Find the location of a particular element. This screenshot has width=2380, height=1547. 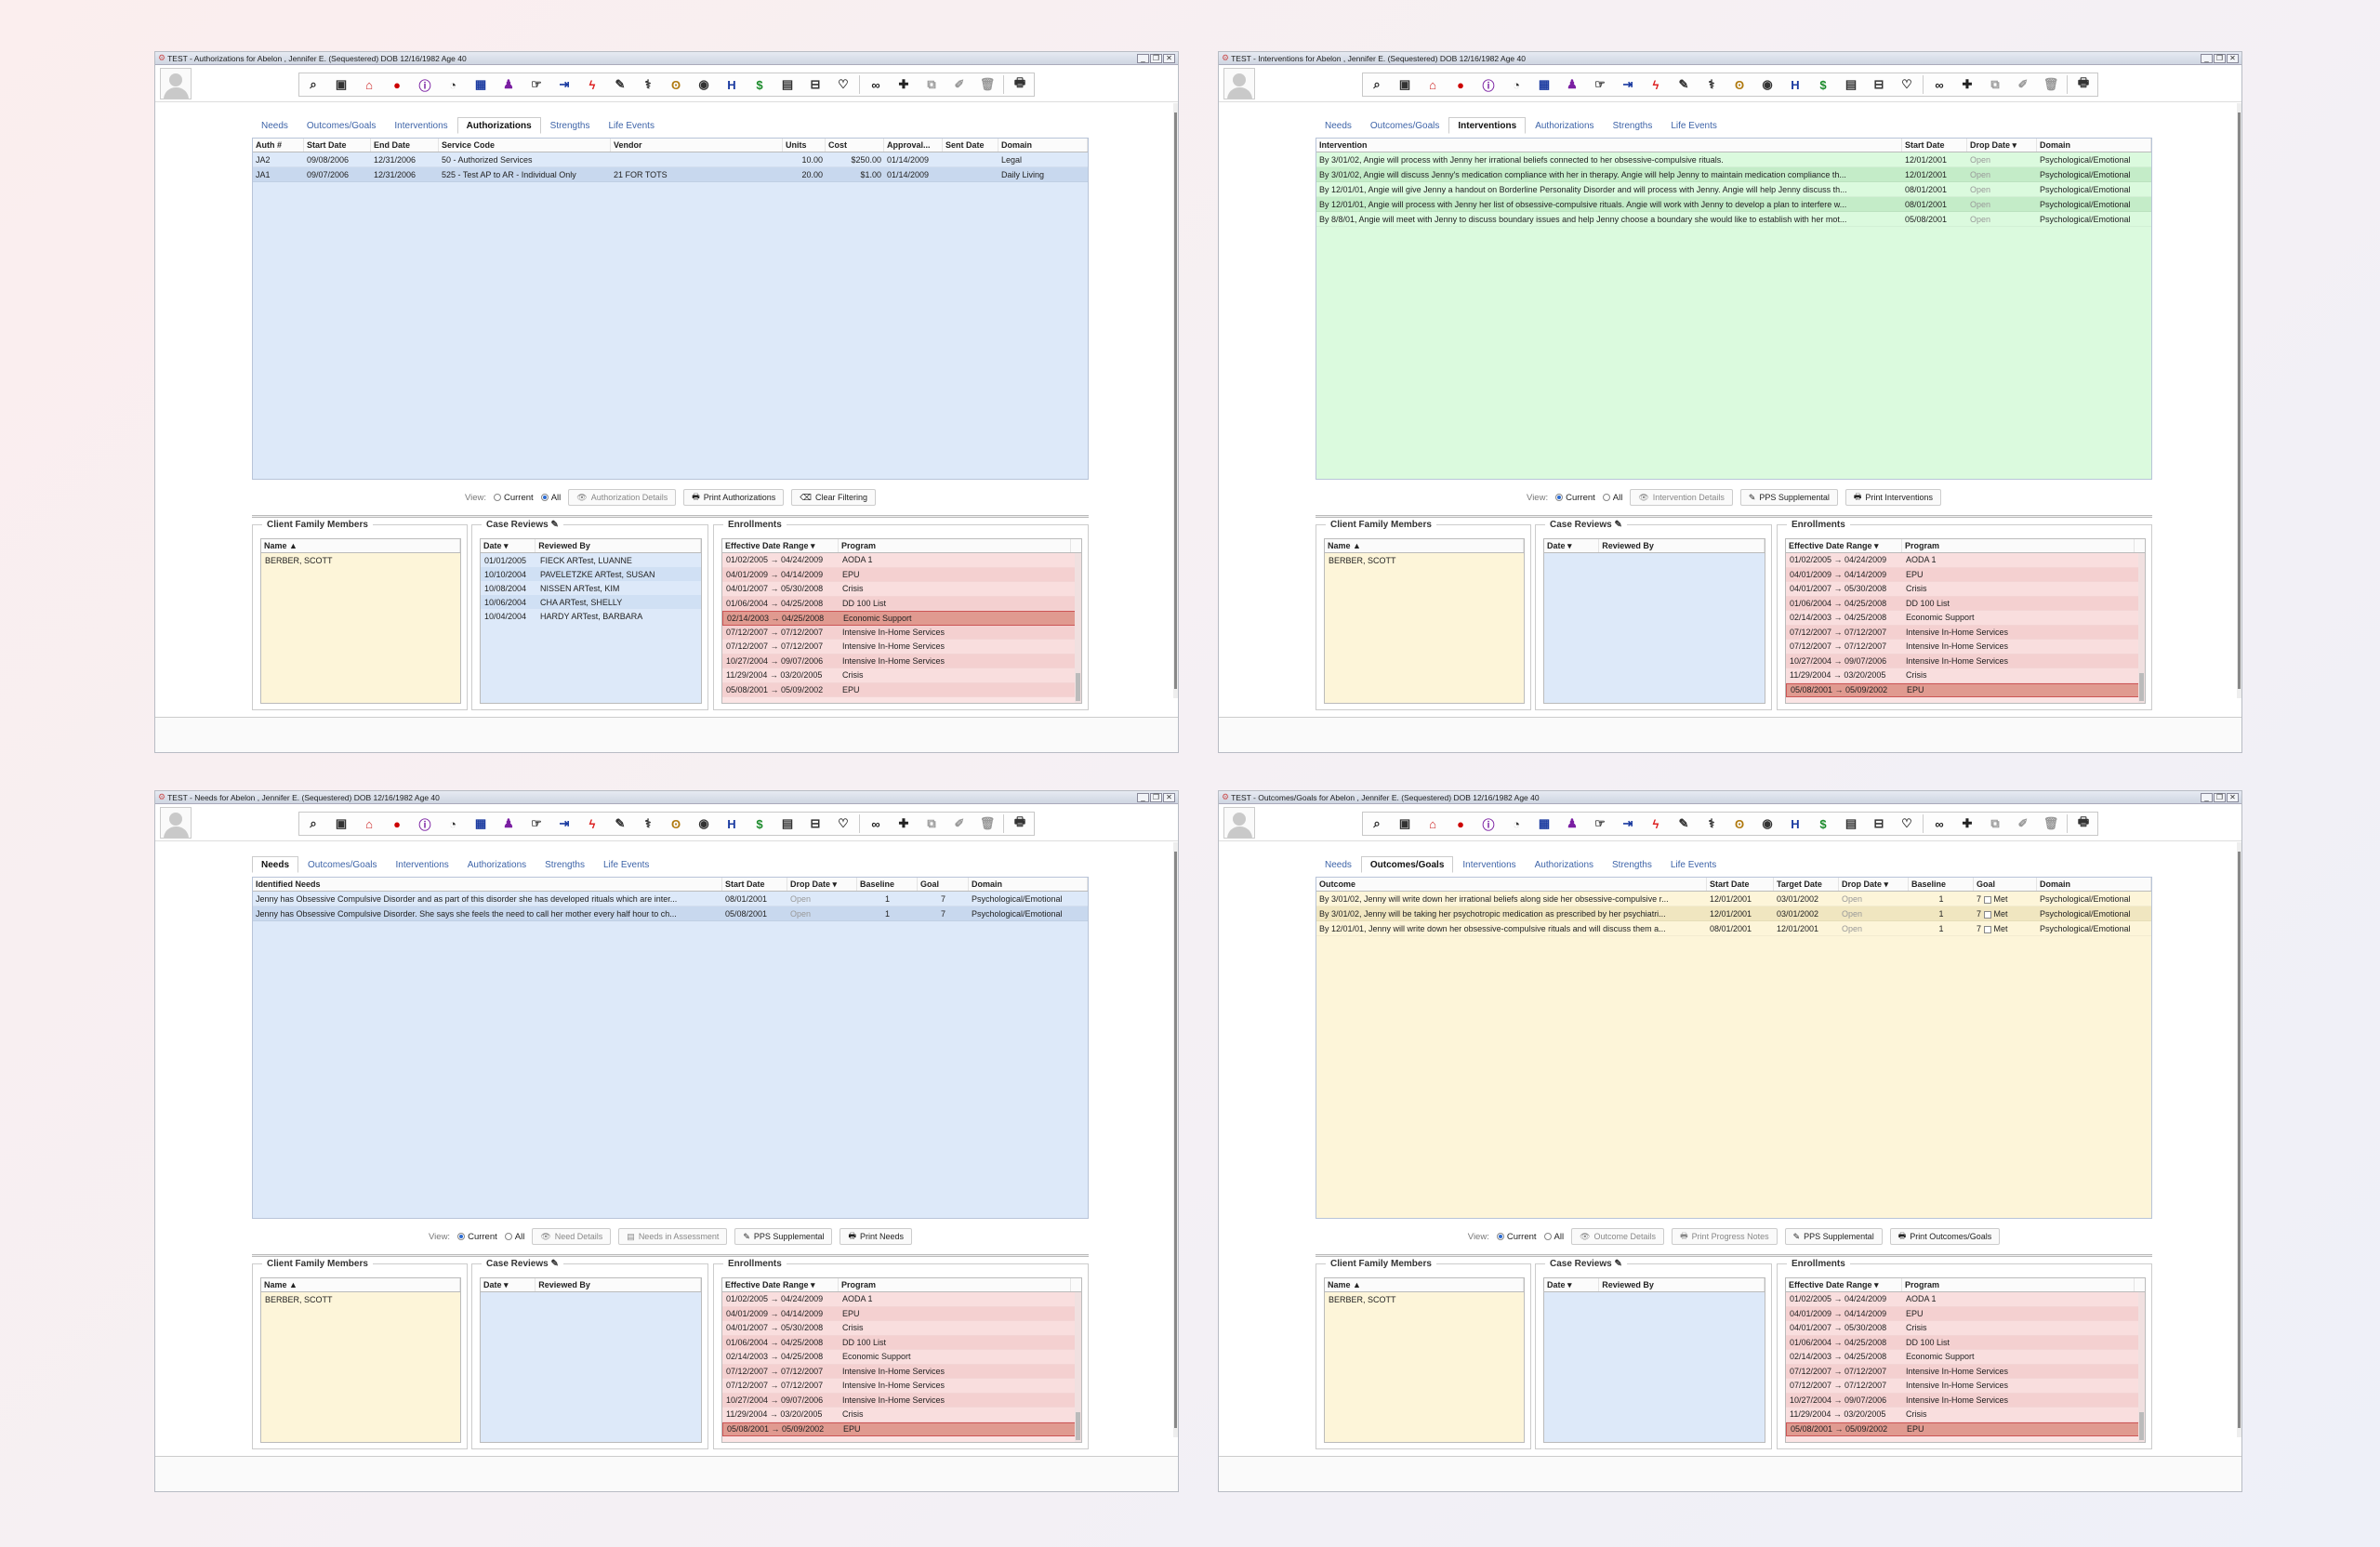

edit-icon: ✐ is located at coordinates (2023, 84).